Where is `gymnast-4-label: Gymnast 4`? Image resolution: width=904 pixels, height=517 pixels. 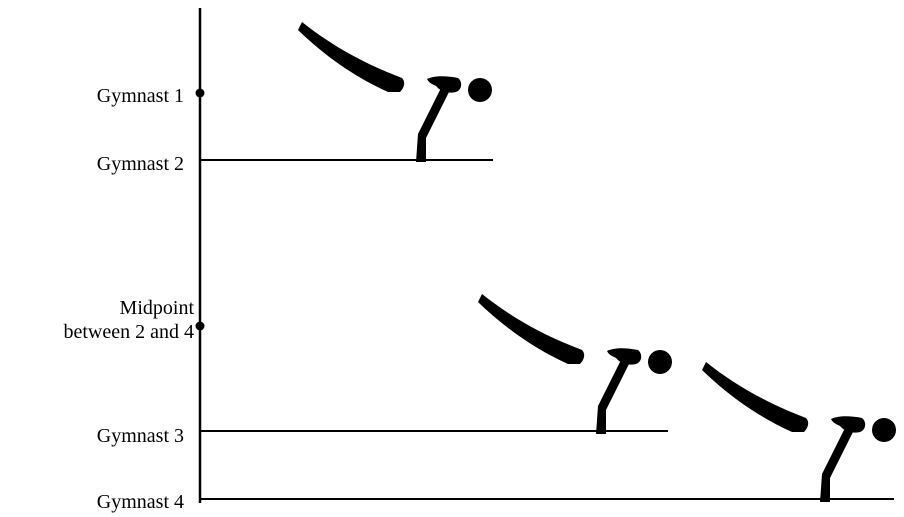 gymnast-4-label: Gymnast 4 is located at coordinates (140, 502).